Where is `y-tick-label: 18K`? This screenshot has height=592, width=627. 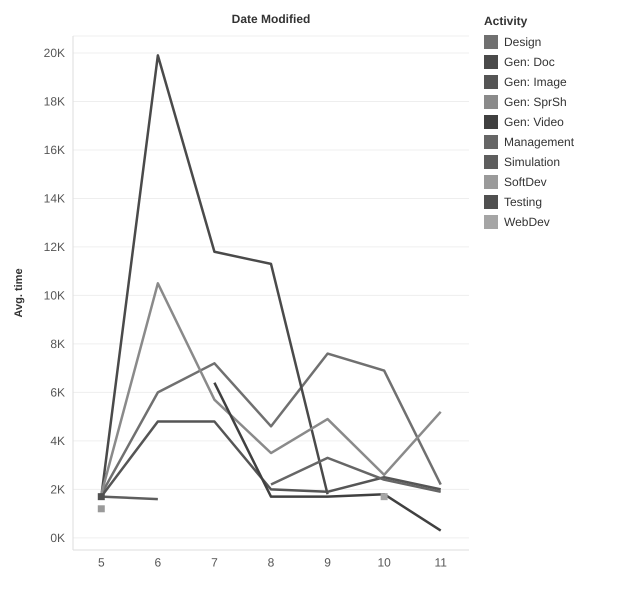 y-tick-label: 18K is located at coordinates (54, 101).